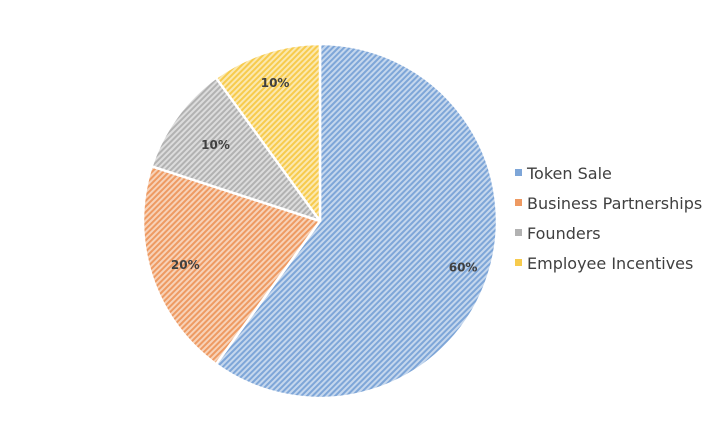 The width and height of the screenshot is (720, 444). What do you see at coordinates (268, 132) in the screenshot?
I see `pie-slice-employee-incentives` at bounding box center [268, 132].